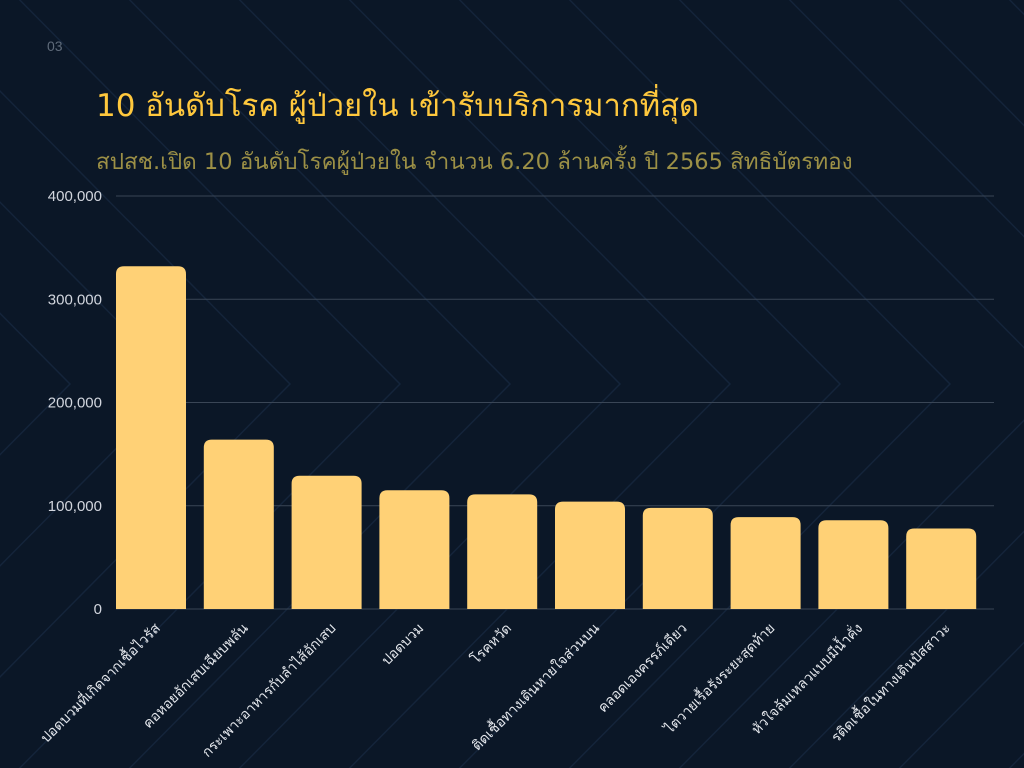 This screenshot has height=768, width=1024. Describe the element at coordinates (100, 682) in the screenshot. I see `x-category-label: ปอดบวมที่เกิดจากเชื้อไวรัส` at that location.